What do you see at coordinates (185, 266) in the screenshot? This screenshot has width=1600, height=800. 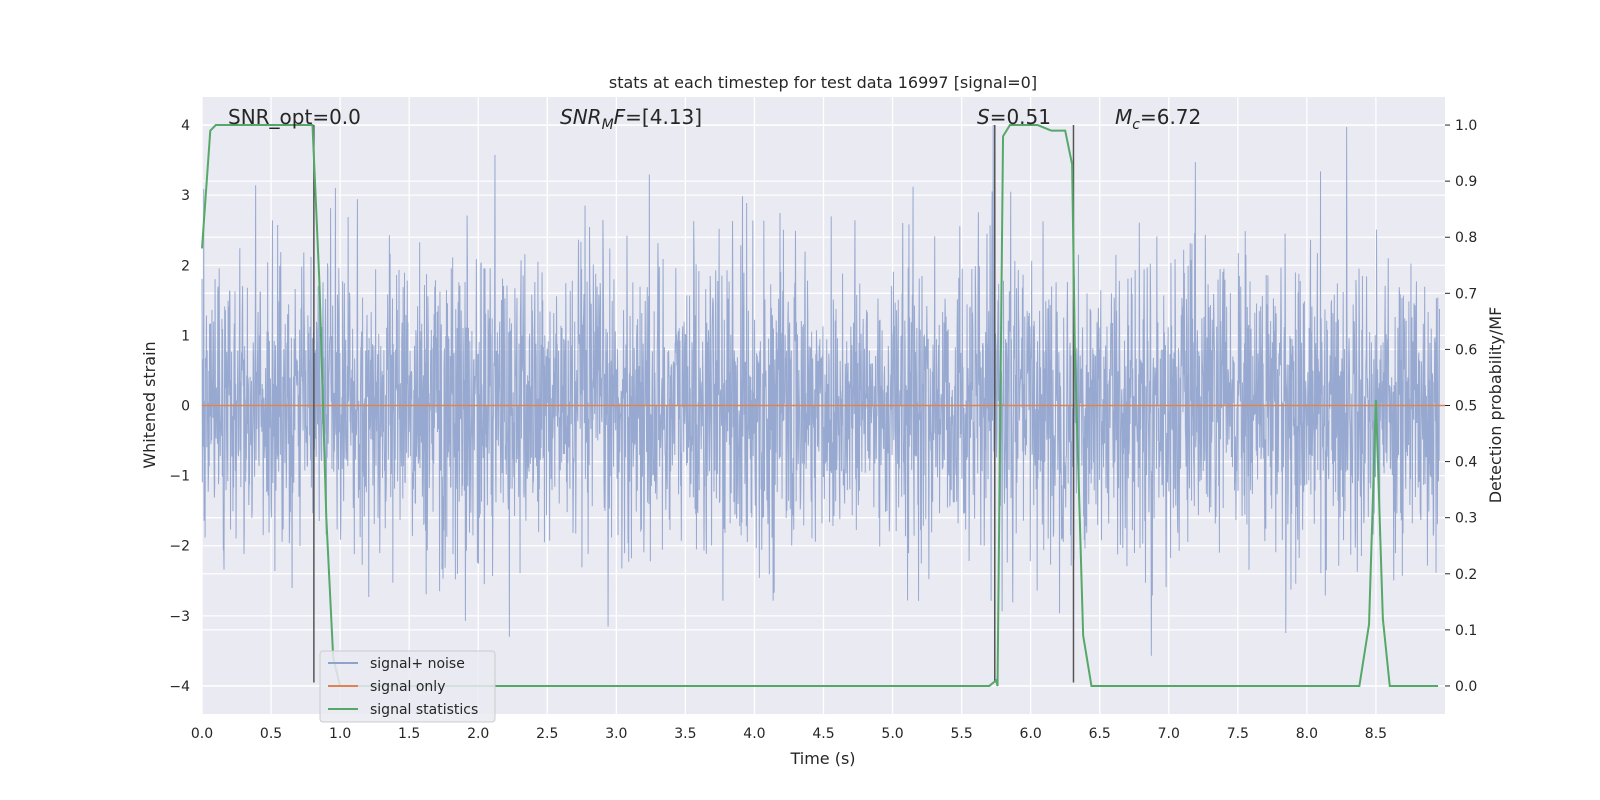 I see `y-left-tick-label: 2` at bounding box center [185, 266].